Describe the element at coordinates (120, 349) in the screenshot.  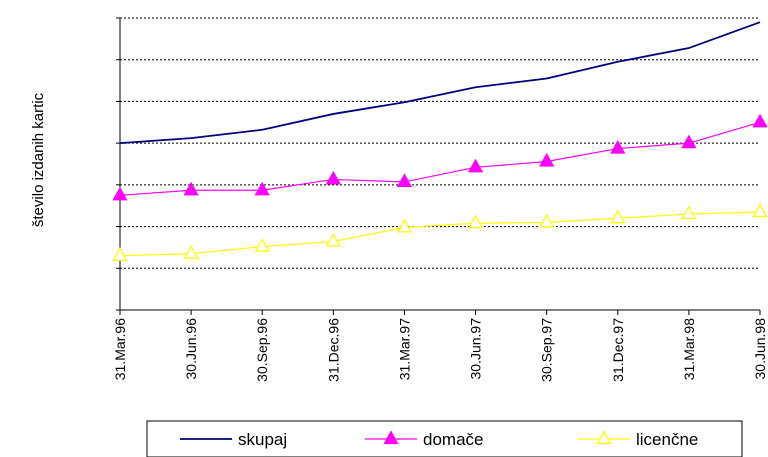
I see `x-tick-label: 31.Mar.96` at that location.